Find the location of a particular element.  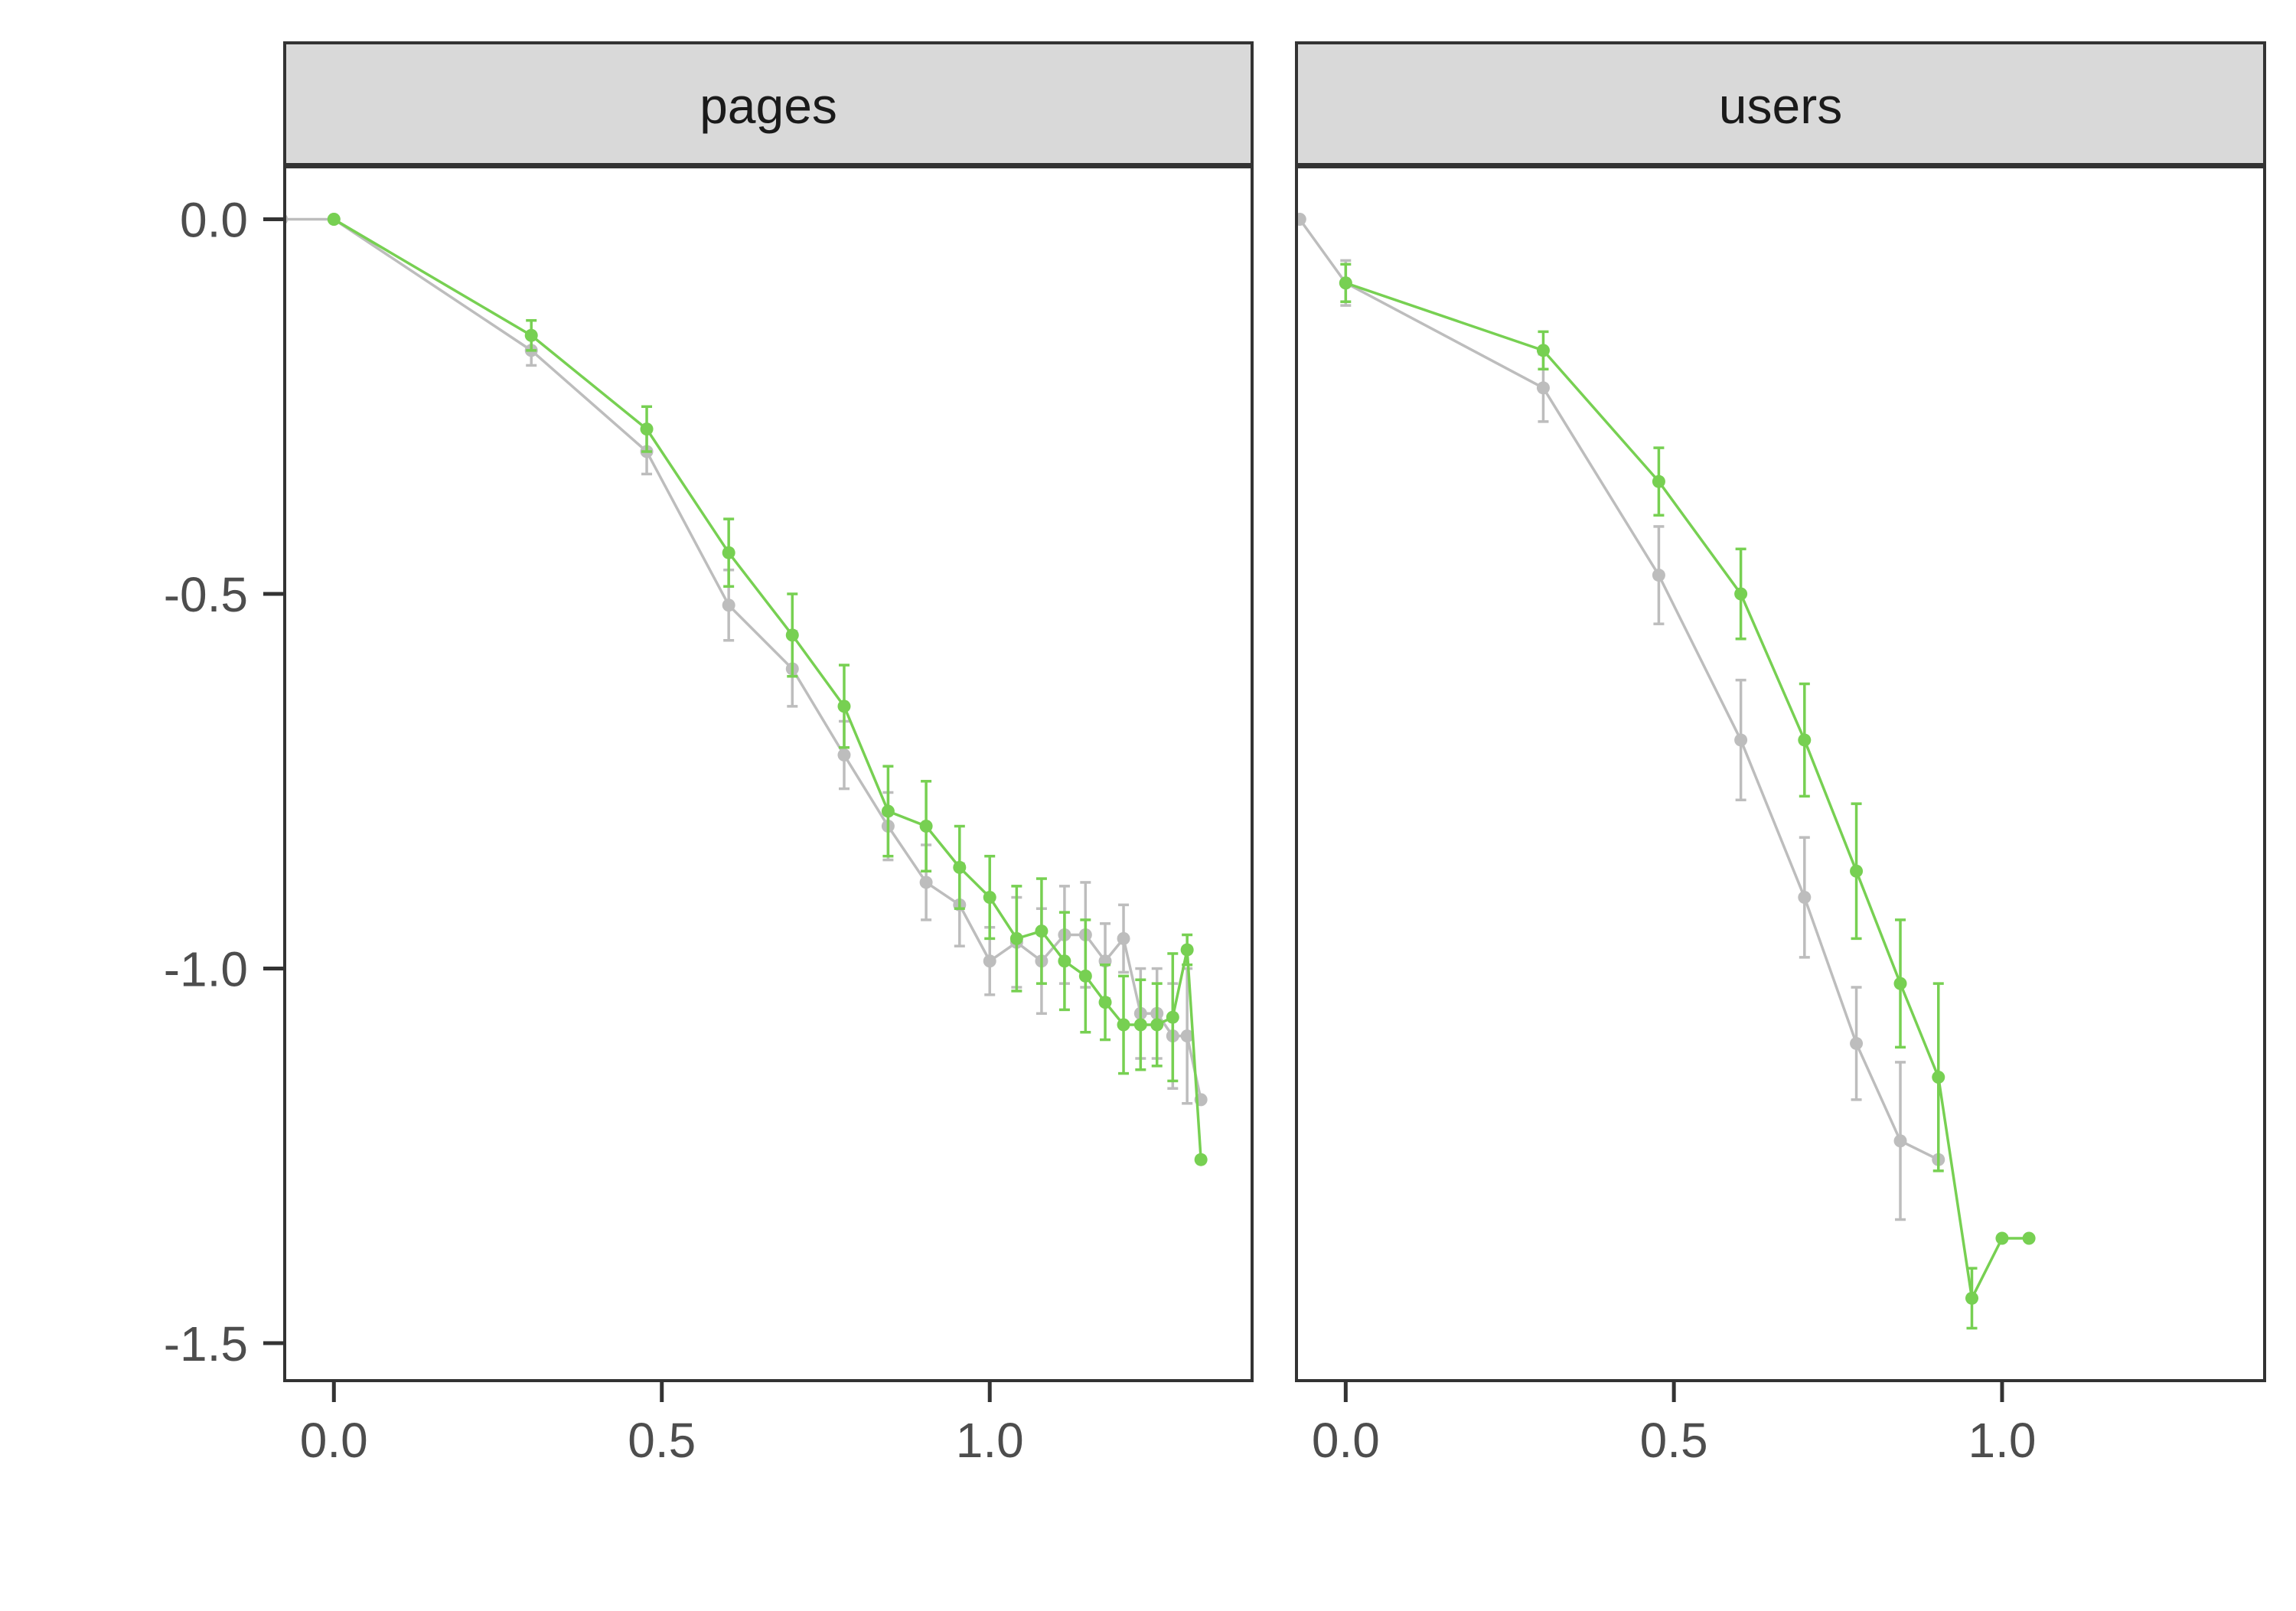

y-tick-label: -0.5 is located at coordinates (206, 594).